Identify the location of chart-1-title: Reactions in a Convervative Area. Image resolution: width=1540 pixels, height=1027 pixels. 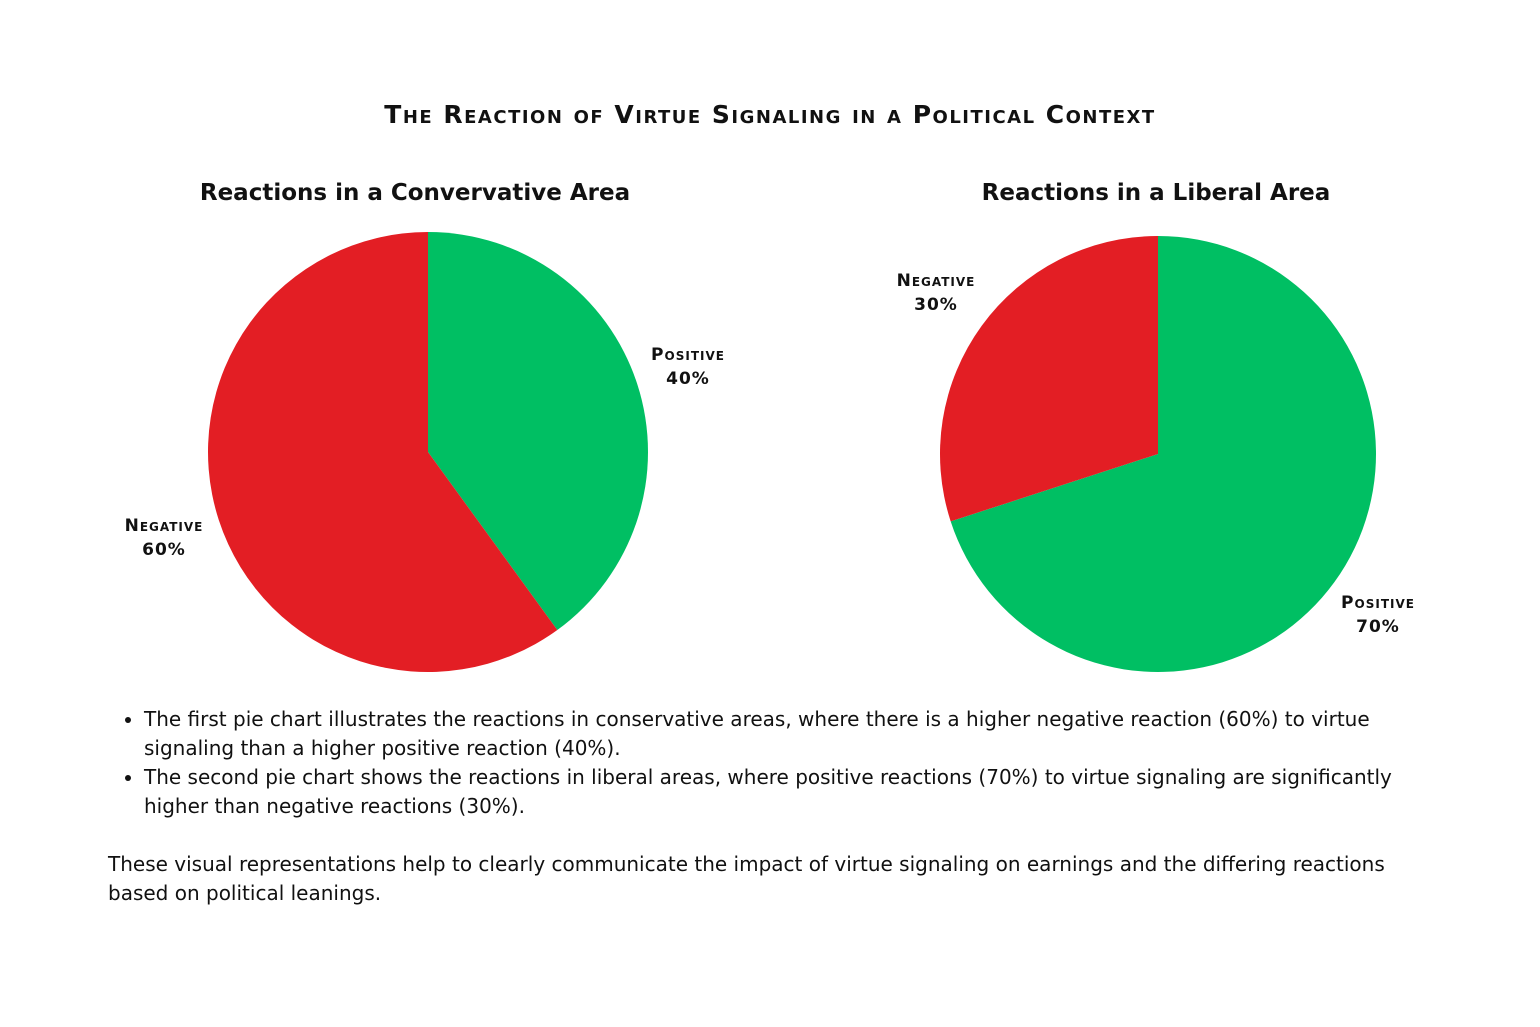
(415, 193).